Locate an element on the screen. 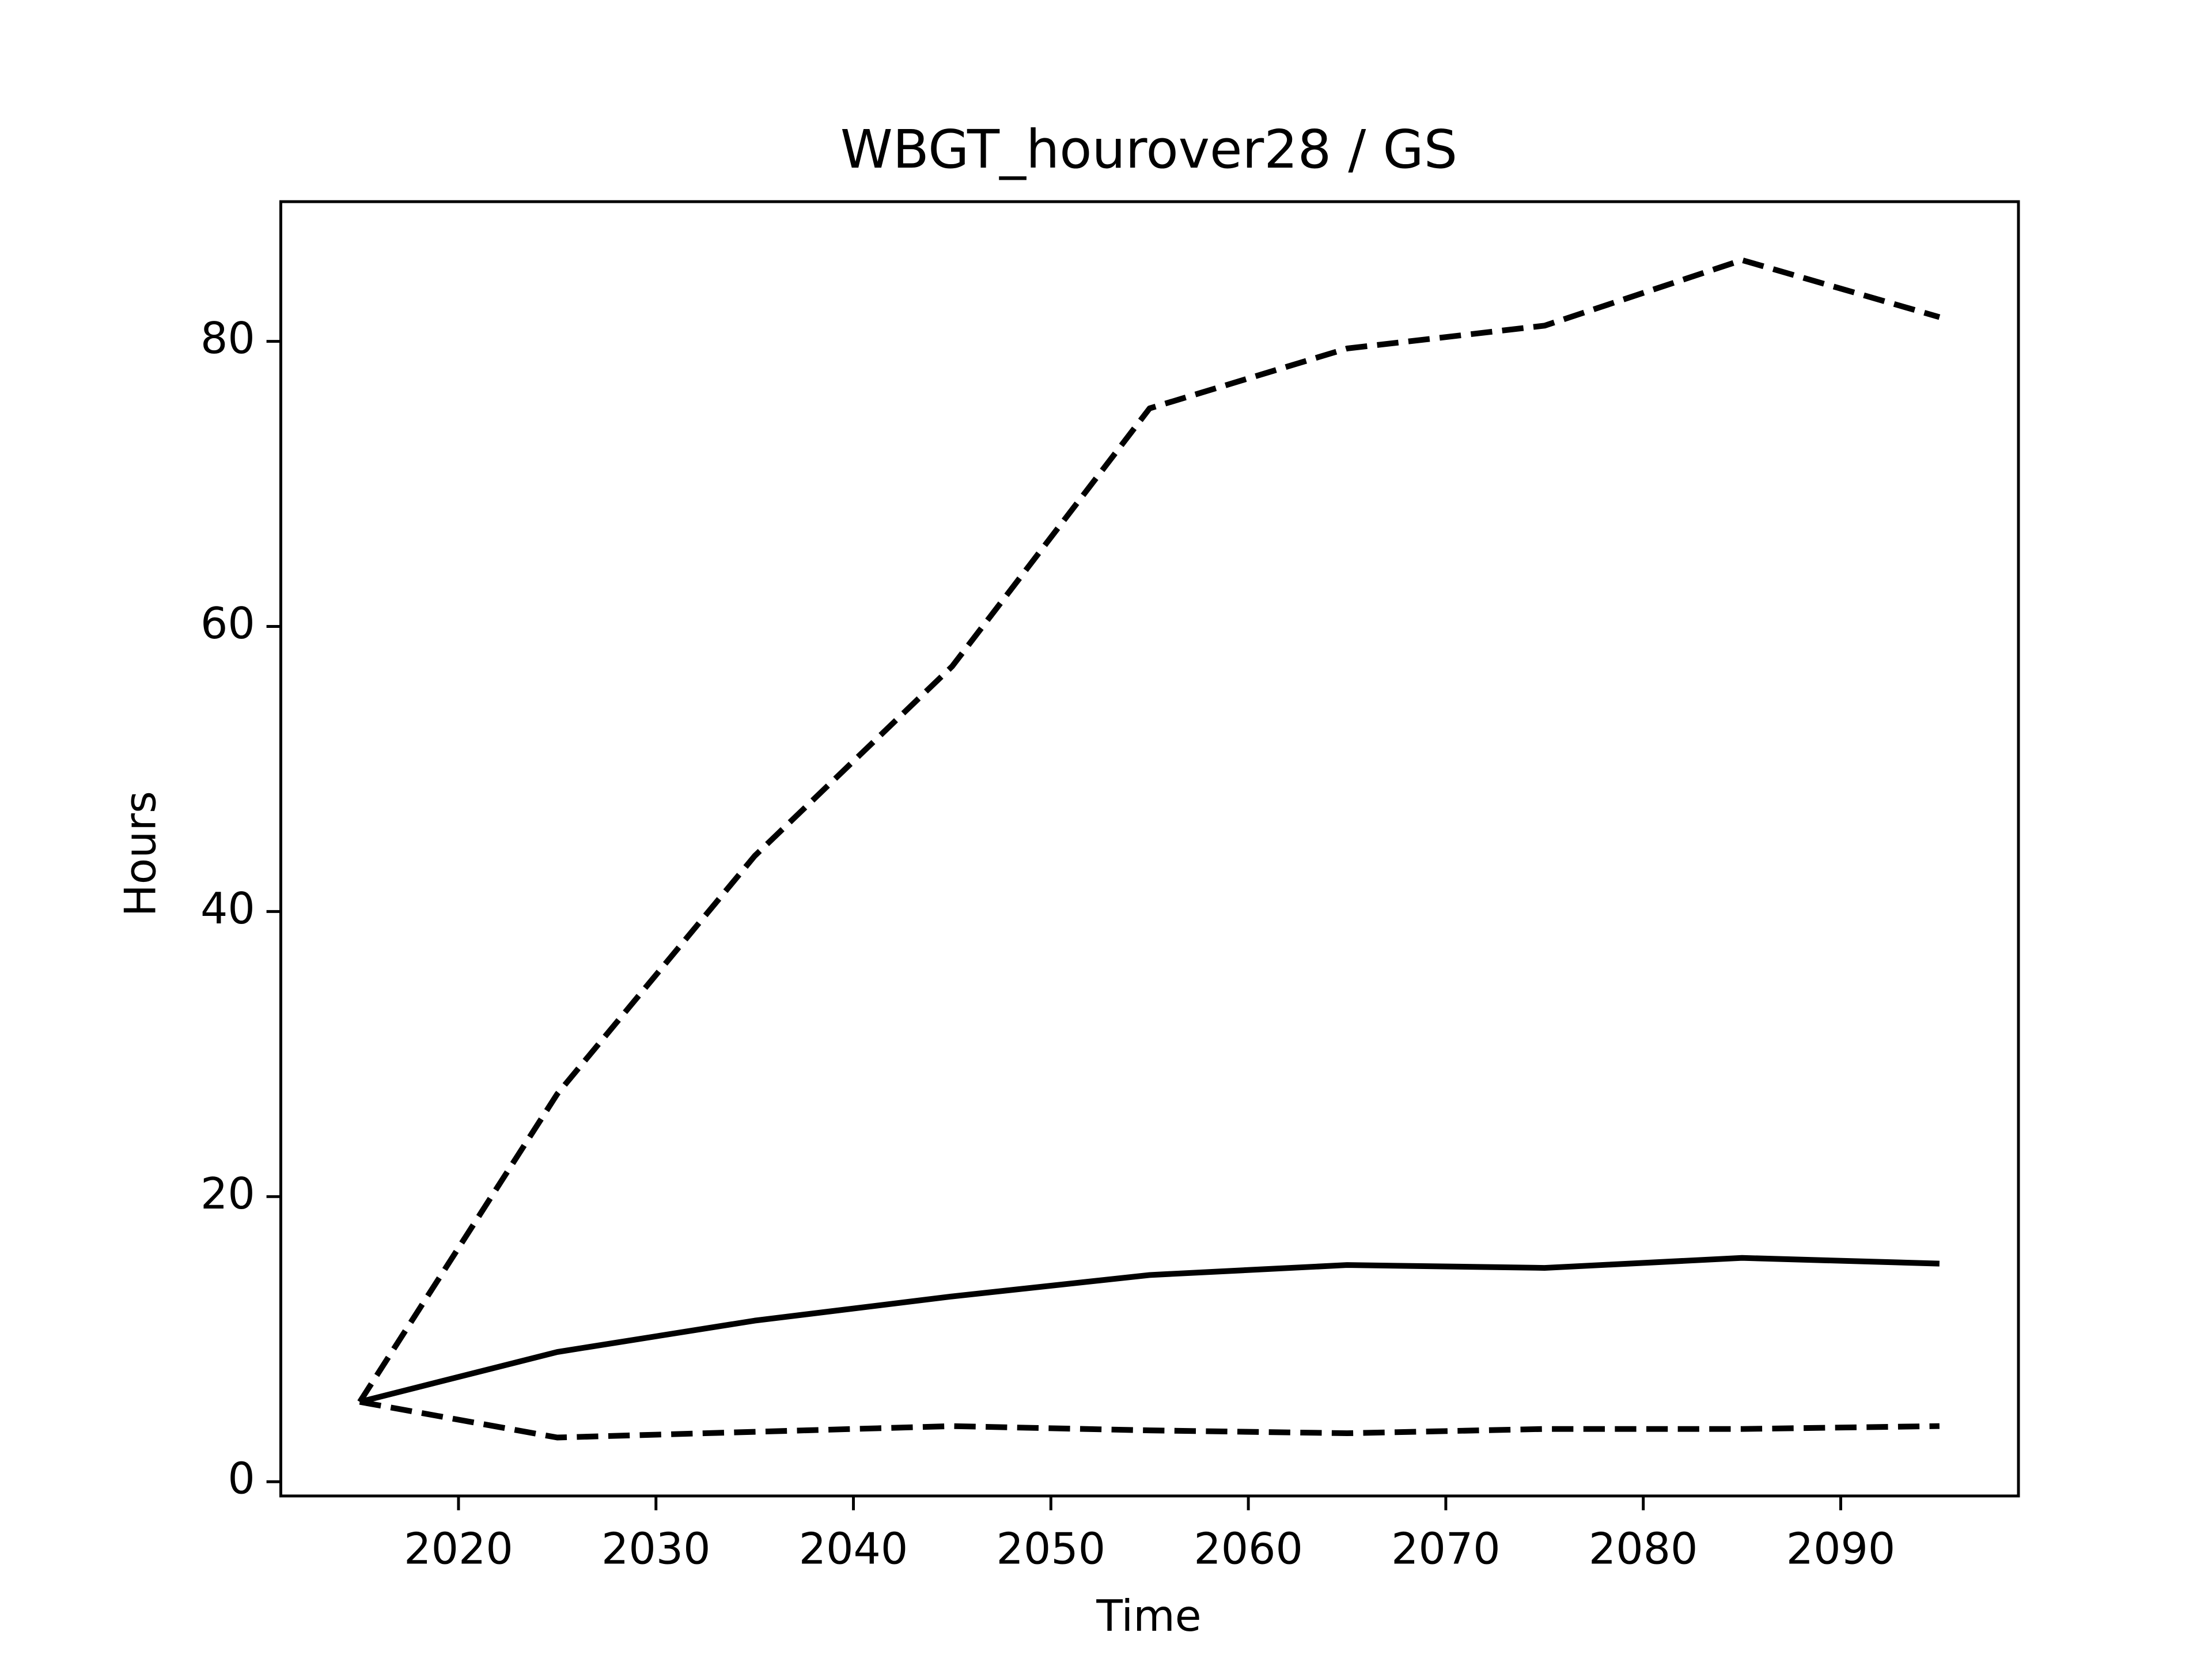 The image size is (2212, 1659). x-tick-label: 2070 is located at coordinates (1446, 1549).